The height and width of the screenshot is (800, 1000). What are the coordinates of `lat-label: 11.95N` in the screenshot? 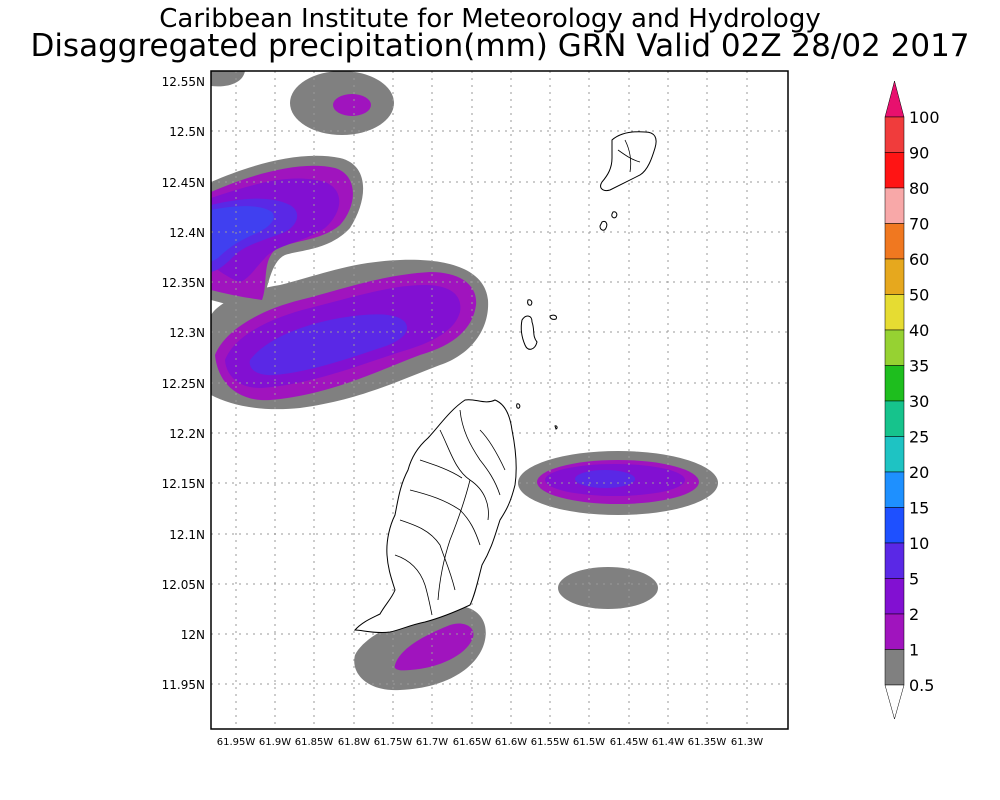 It's located at (183, 685).